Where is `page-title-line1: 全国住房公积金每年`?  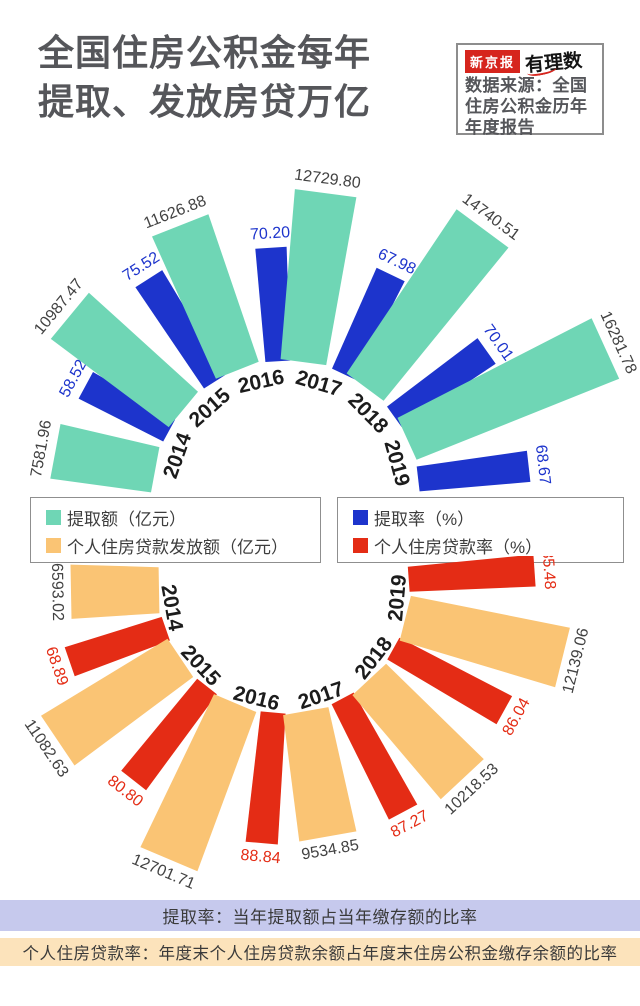
page-title-line1: 全国住房公积金每年 is located at coordinates (205, 52).